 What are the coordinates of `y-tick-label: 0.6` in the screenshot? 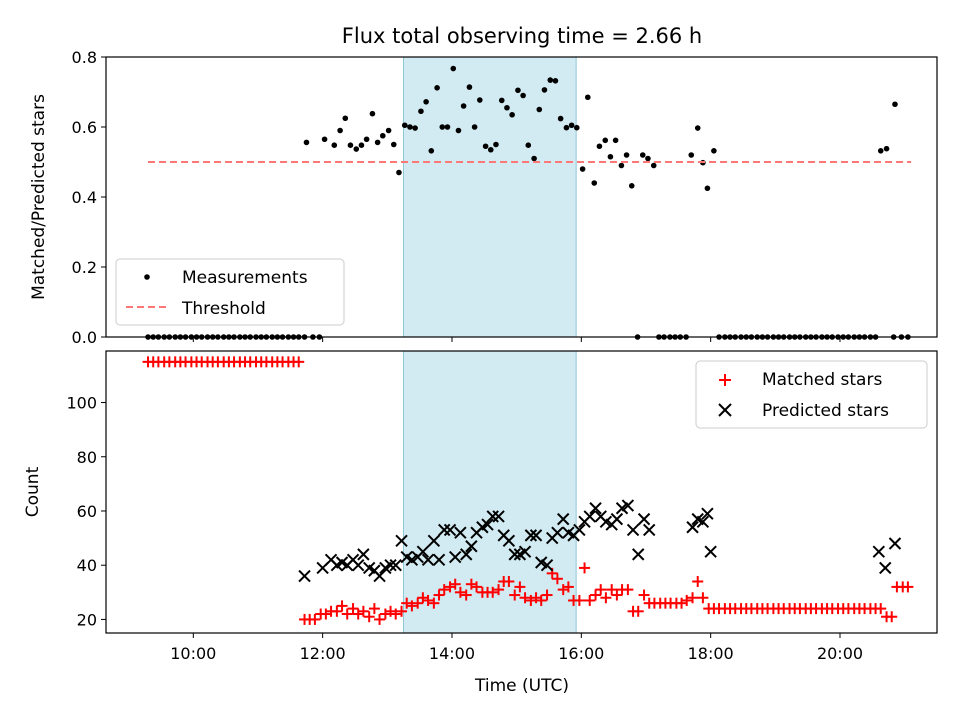 It's located at (84, 127).